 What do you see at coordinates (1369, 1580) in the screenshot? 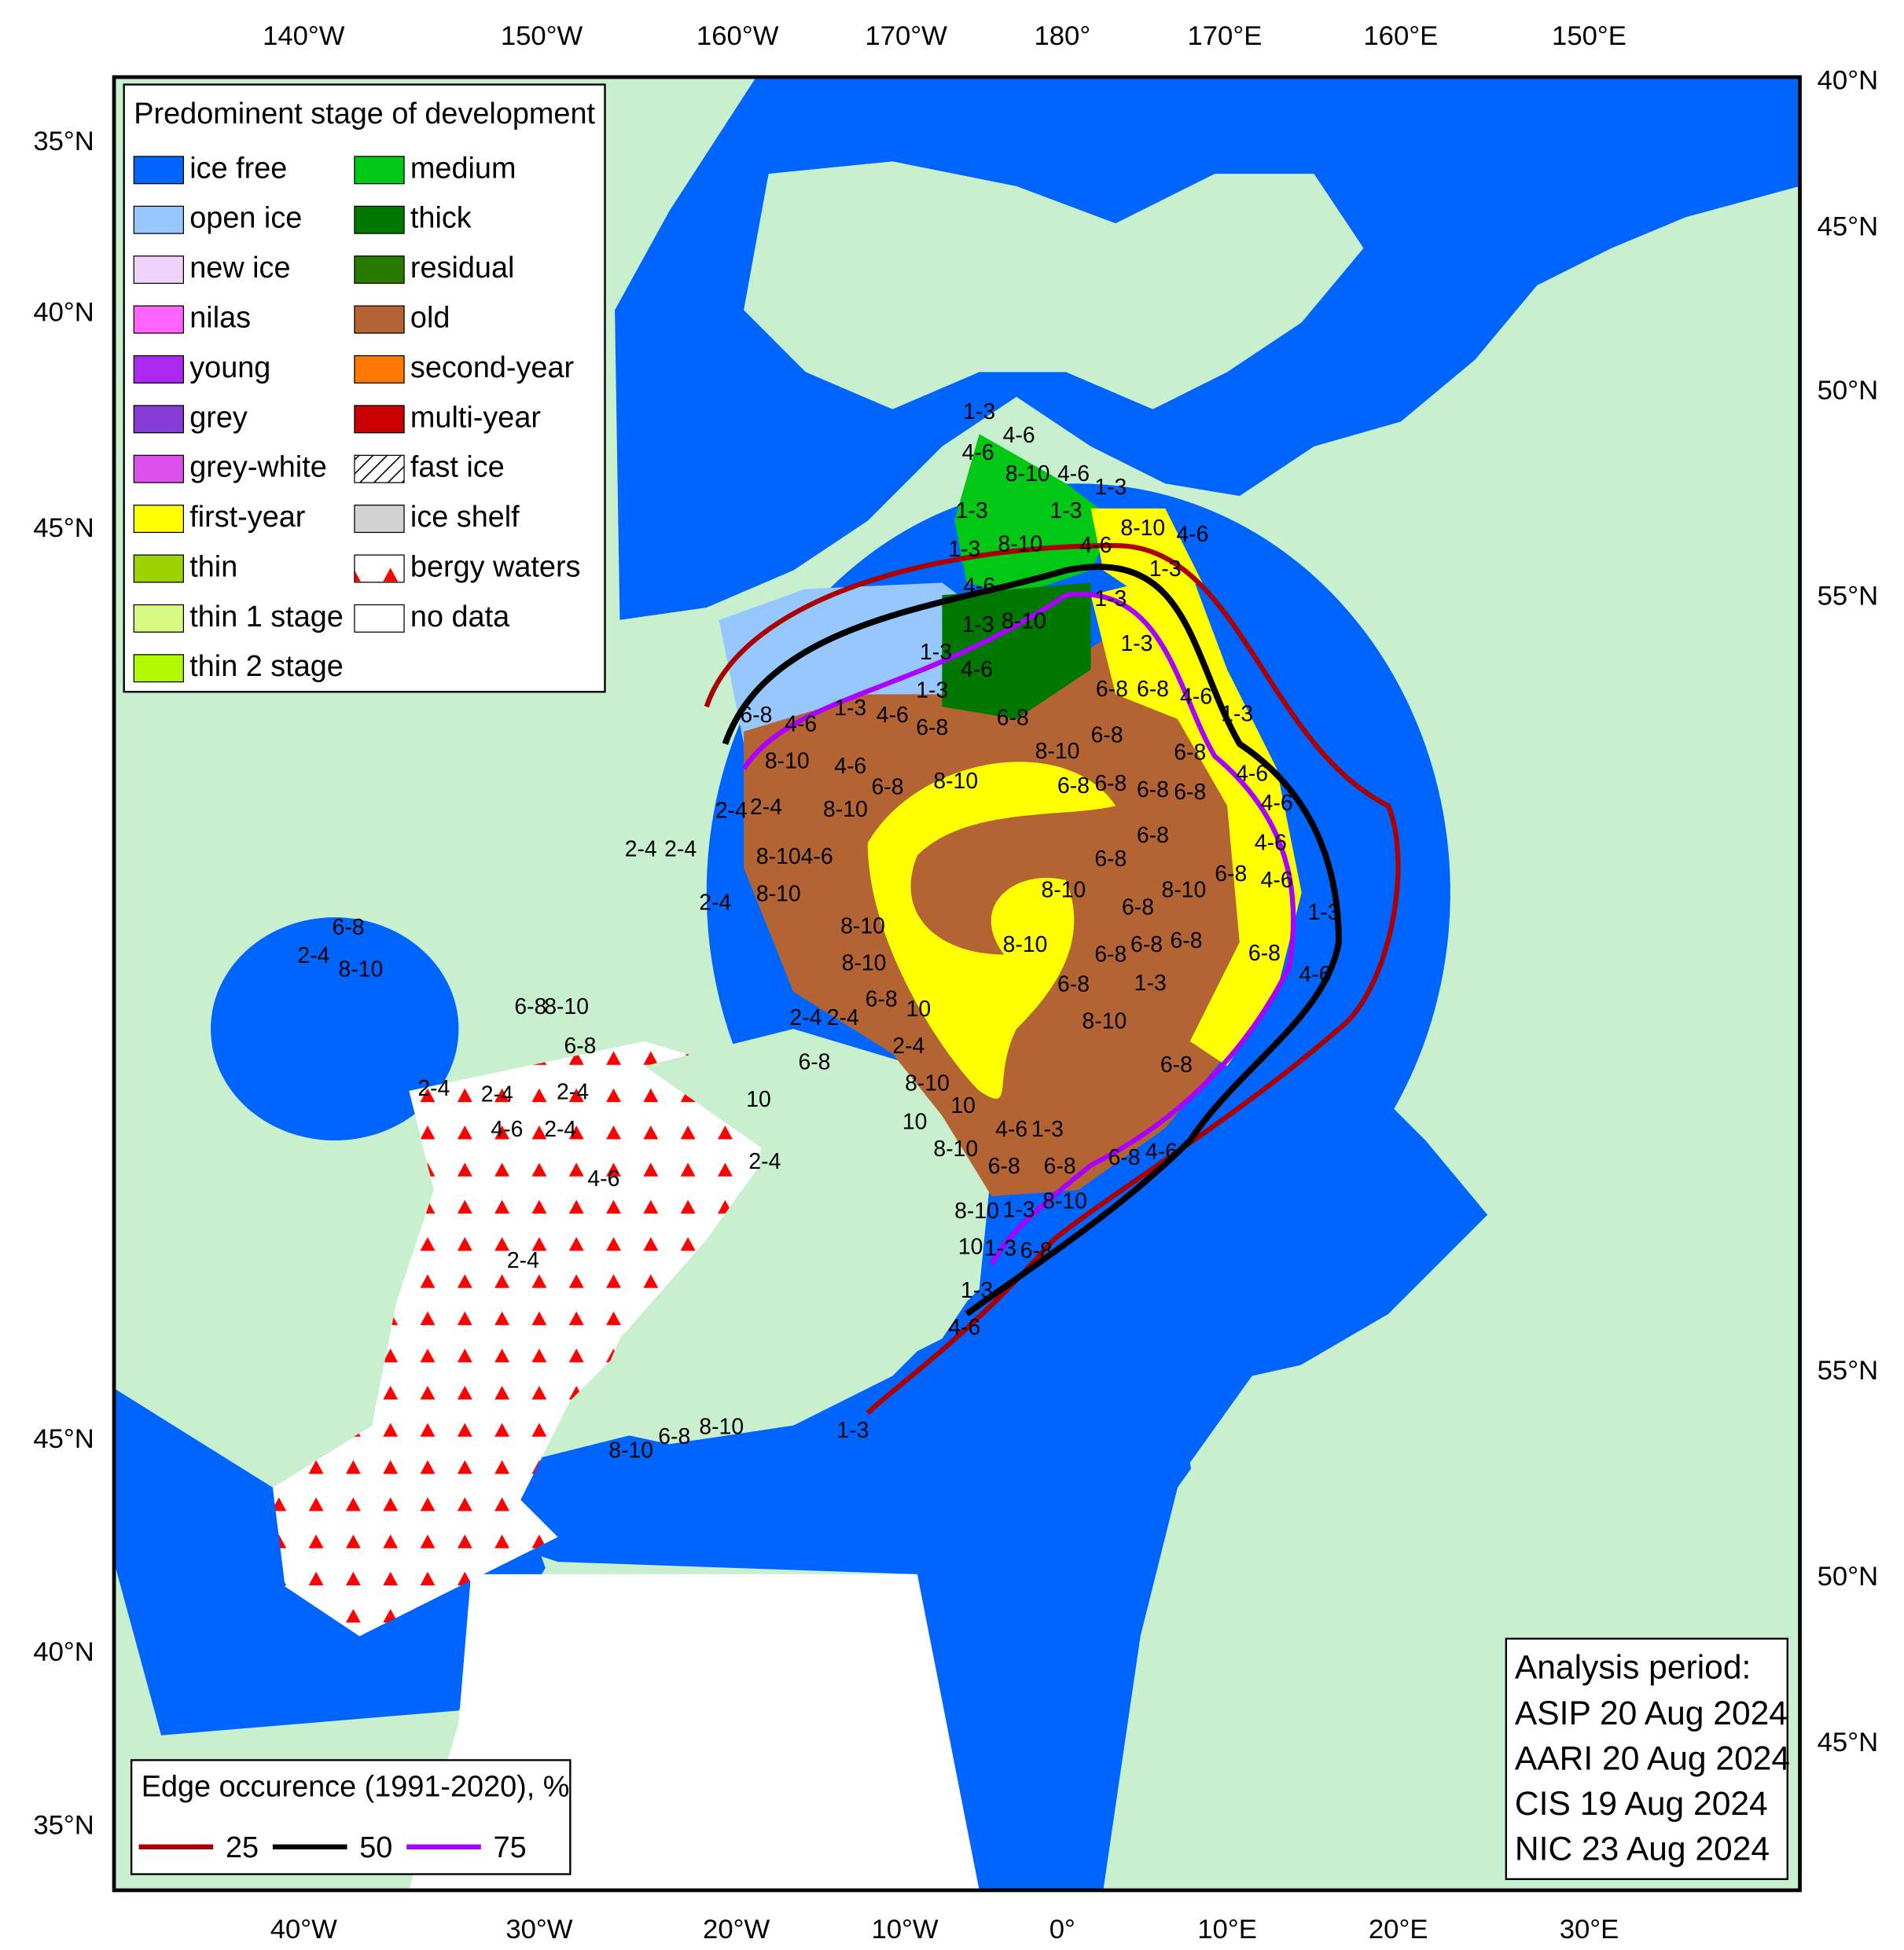
I see `scandinavia` at bounding box center [1369, 1580].